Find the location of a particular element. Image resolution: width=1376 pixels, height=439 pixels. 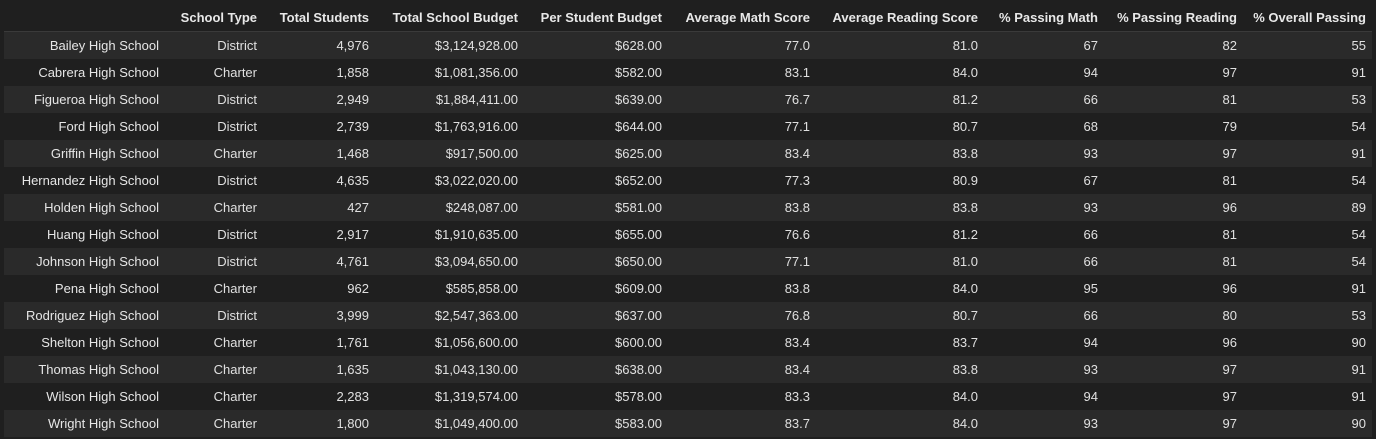

pct-passing-math-cell: 68 is located at coordinates (1044, 126).